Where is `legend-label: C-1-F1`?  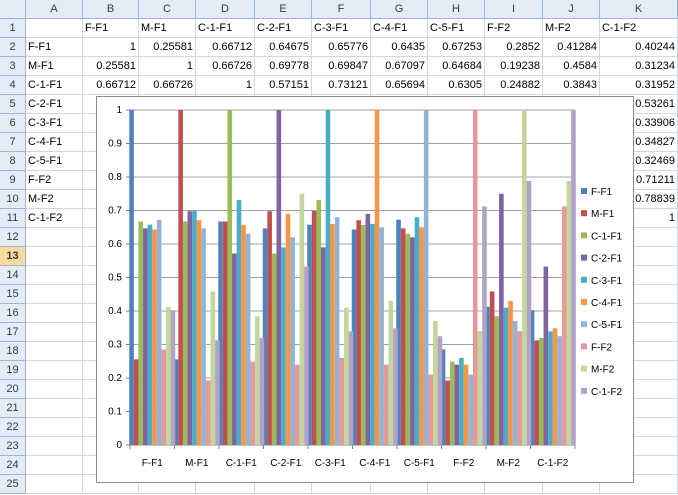
legend-label: C-1-F1 is located at coordinates (607, 236).